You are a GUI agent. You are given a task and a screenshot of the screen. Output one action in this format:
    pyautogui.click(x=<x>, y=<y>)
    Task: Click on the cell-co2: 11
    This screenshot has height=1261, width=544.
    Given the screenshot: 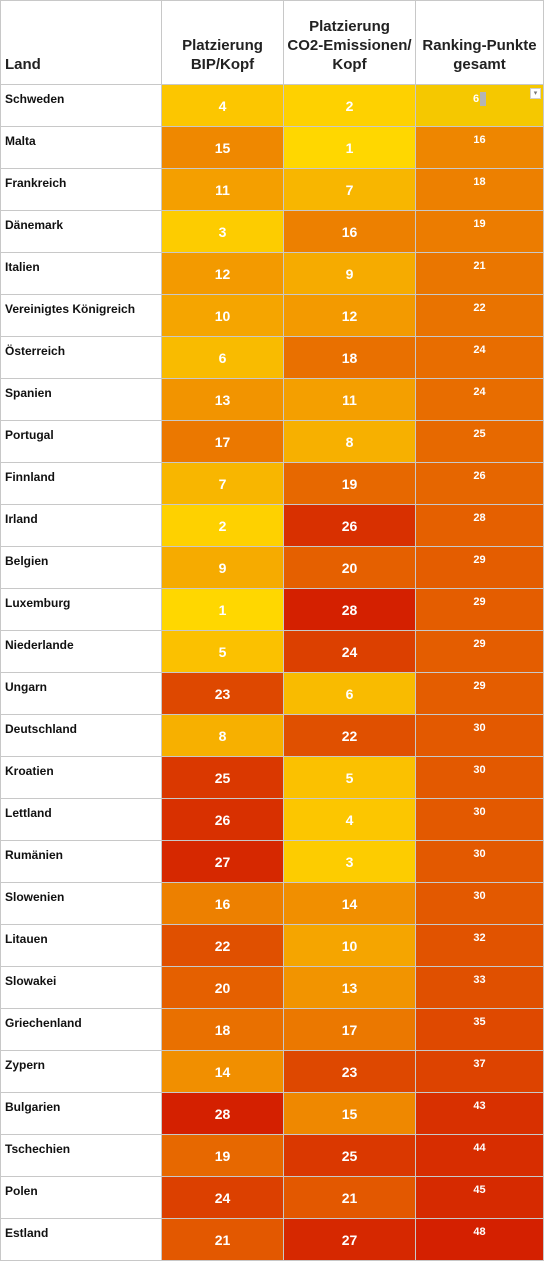 What is the action you would take?
    pyautogui.click(x=349, y=399)
    